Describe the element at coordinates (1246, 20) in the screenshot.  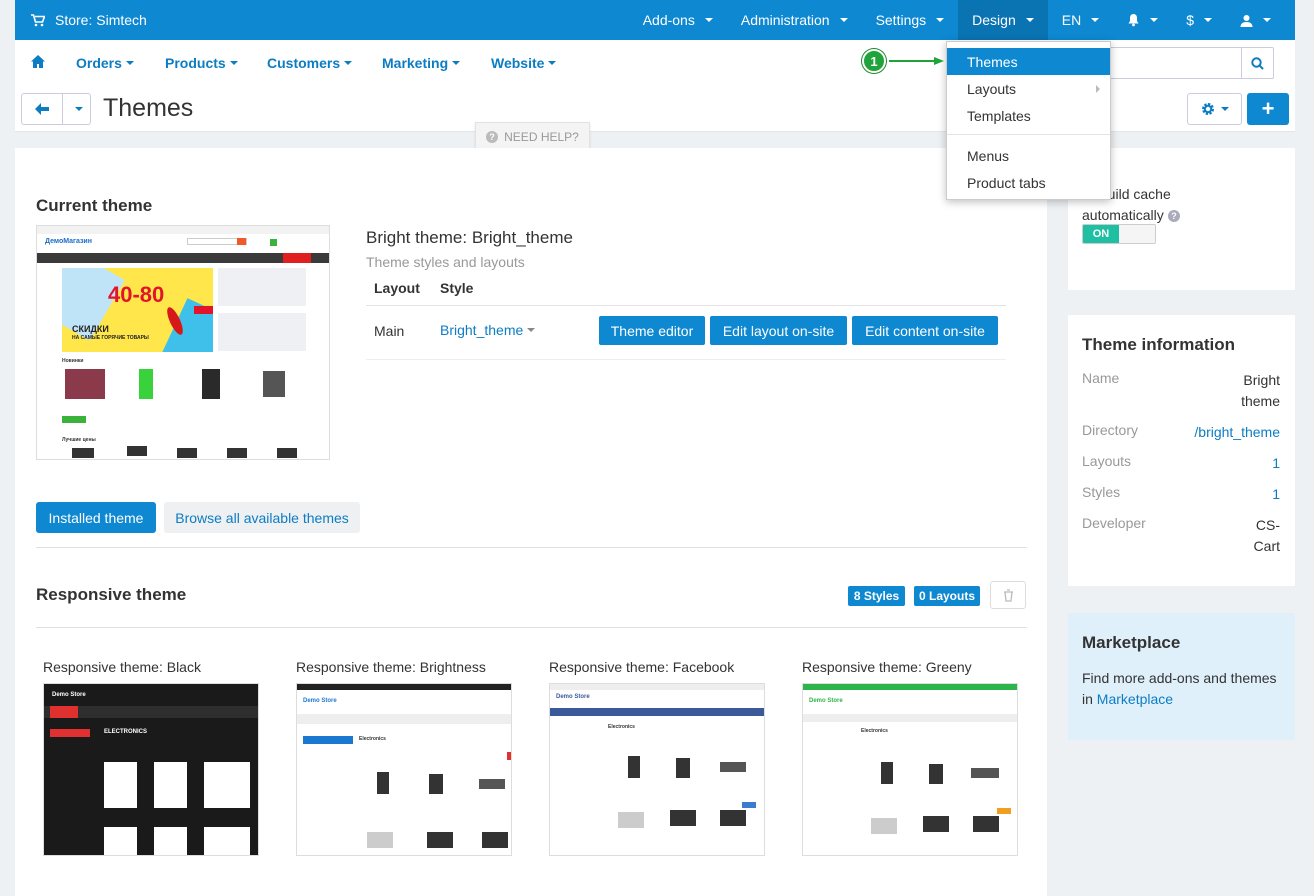
I see `user-icon` at that location.